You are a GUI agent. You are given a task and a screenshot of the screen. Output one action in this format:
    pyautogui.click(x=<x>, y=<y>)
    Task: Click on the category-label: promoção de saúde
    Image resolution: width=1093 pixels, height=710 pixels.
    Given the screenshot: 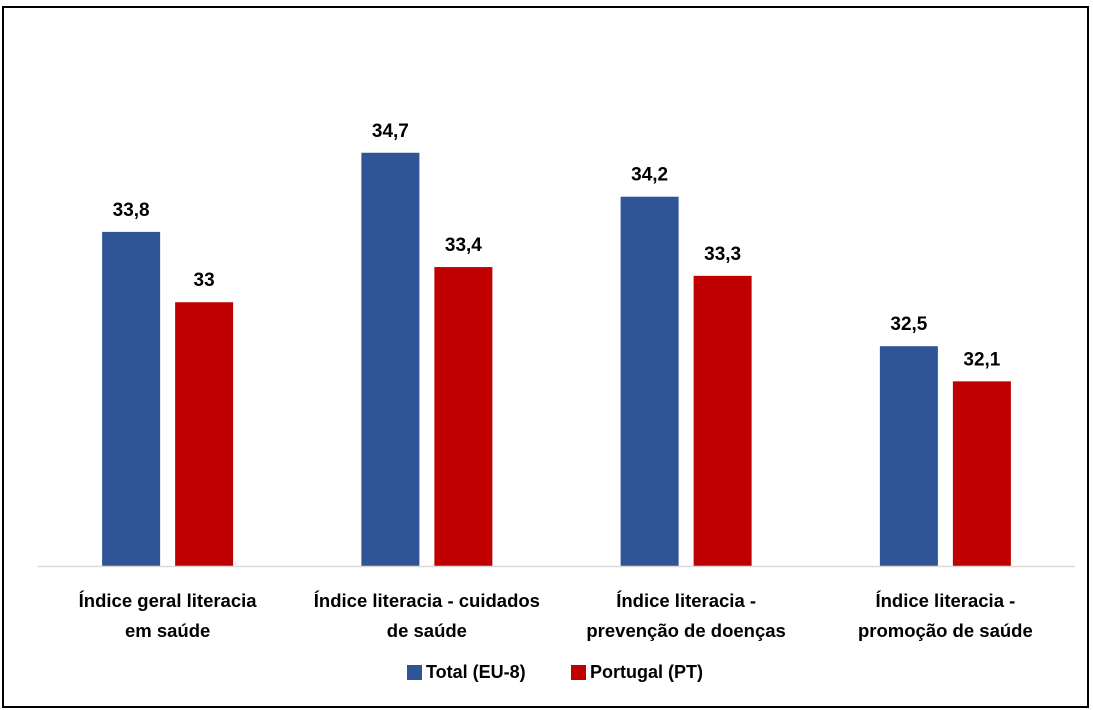 What is the action you would take?
    pyautogui.click(x=945, y=630)
    